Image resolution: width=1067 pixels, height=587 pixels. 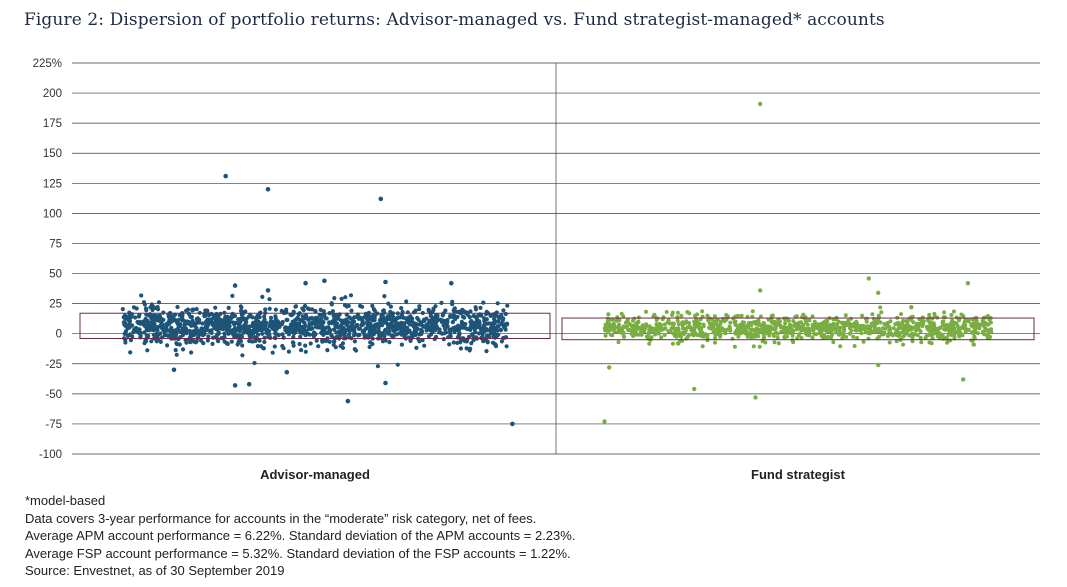 I want to click on interquartile-bands, so click(x=557, y=326).